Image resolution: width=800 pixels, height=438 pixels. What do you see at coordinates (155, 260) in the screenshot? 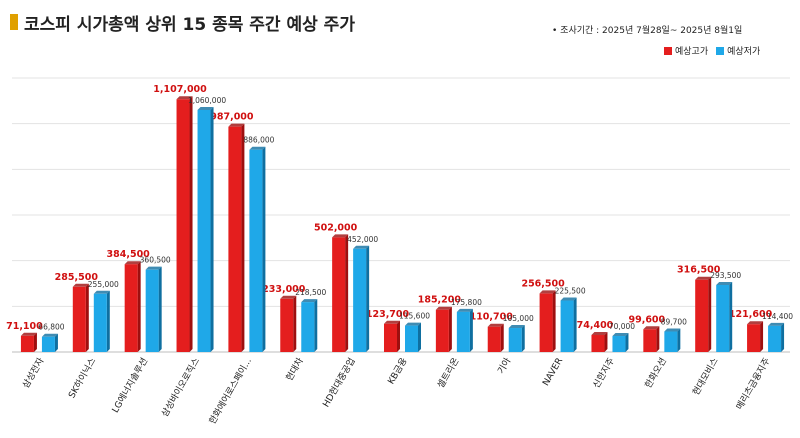
I see `value-label-low: 360,500` at bounding box center [155, 260].